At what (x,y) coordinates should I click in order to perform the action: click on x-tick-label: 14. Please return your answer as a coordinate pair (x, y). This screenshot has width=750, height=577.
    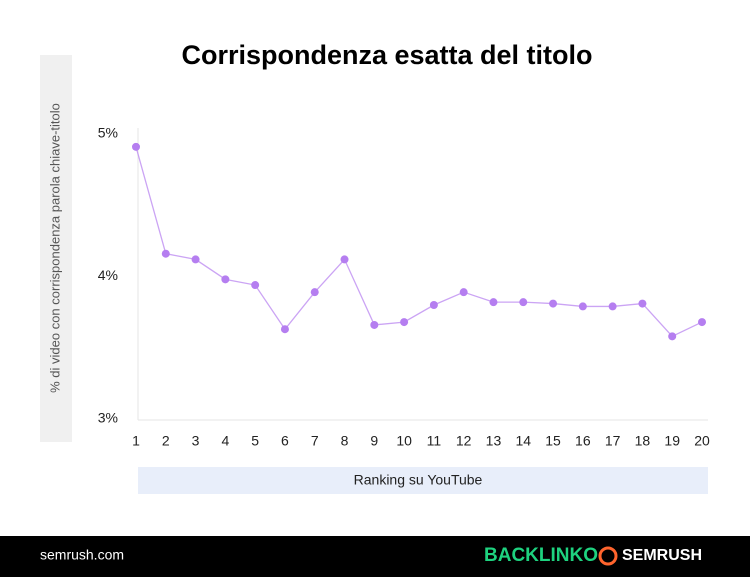
    Looking at the image, I should click on (523, 441).